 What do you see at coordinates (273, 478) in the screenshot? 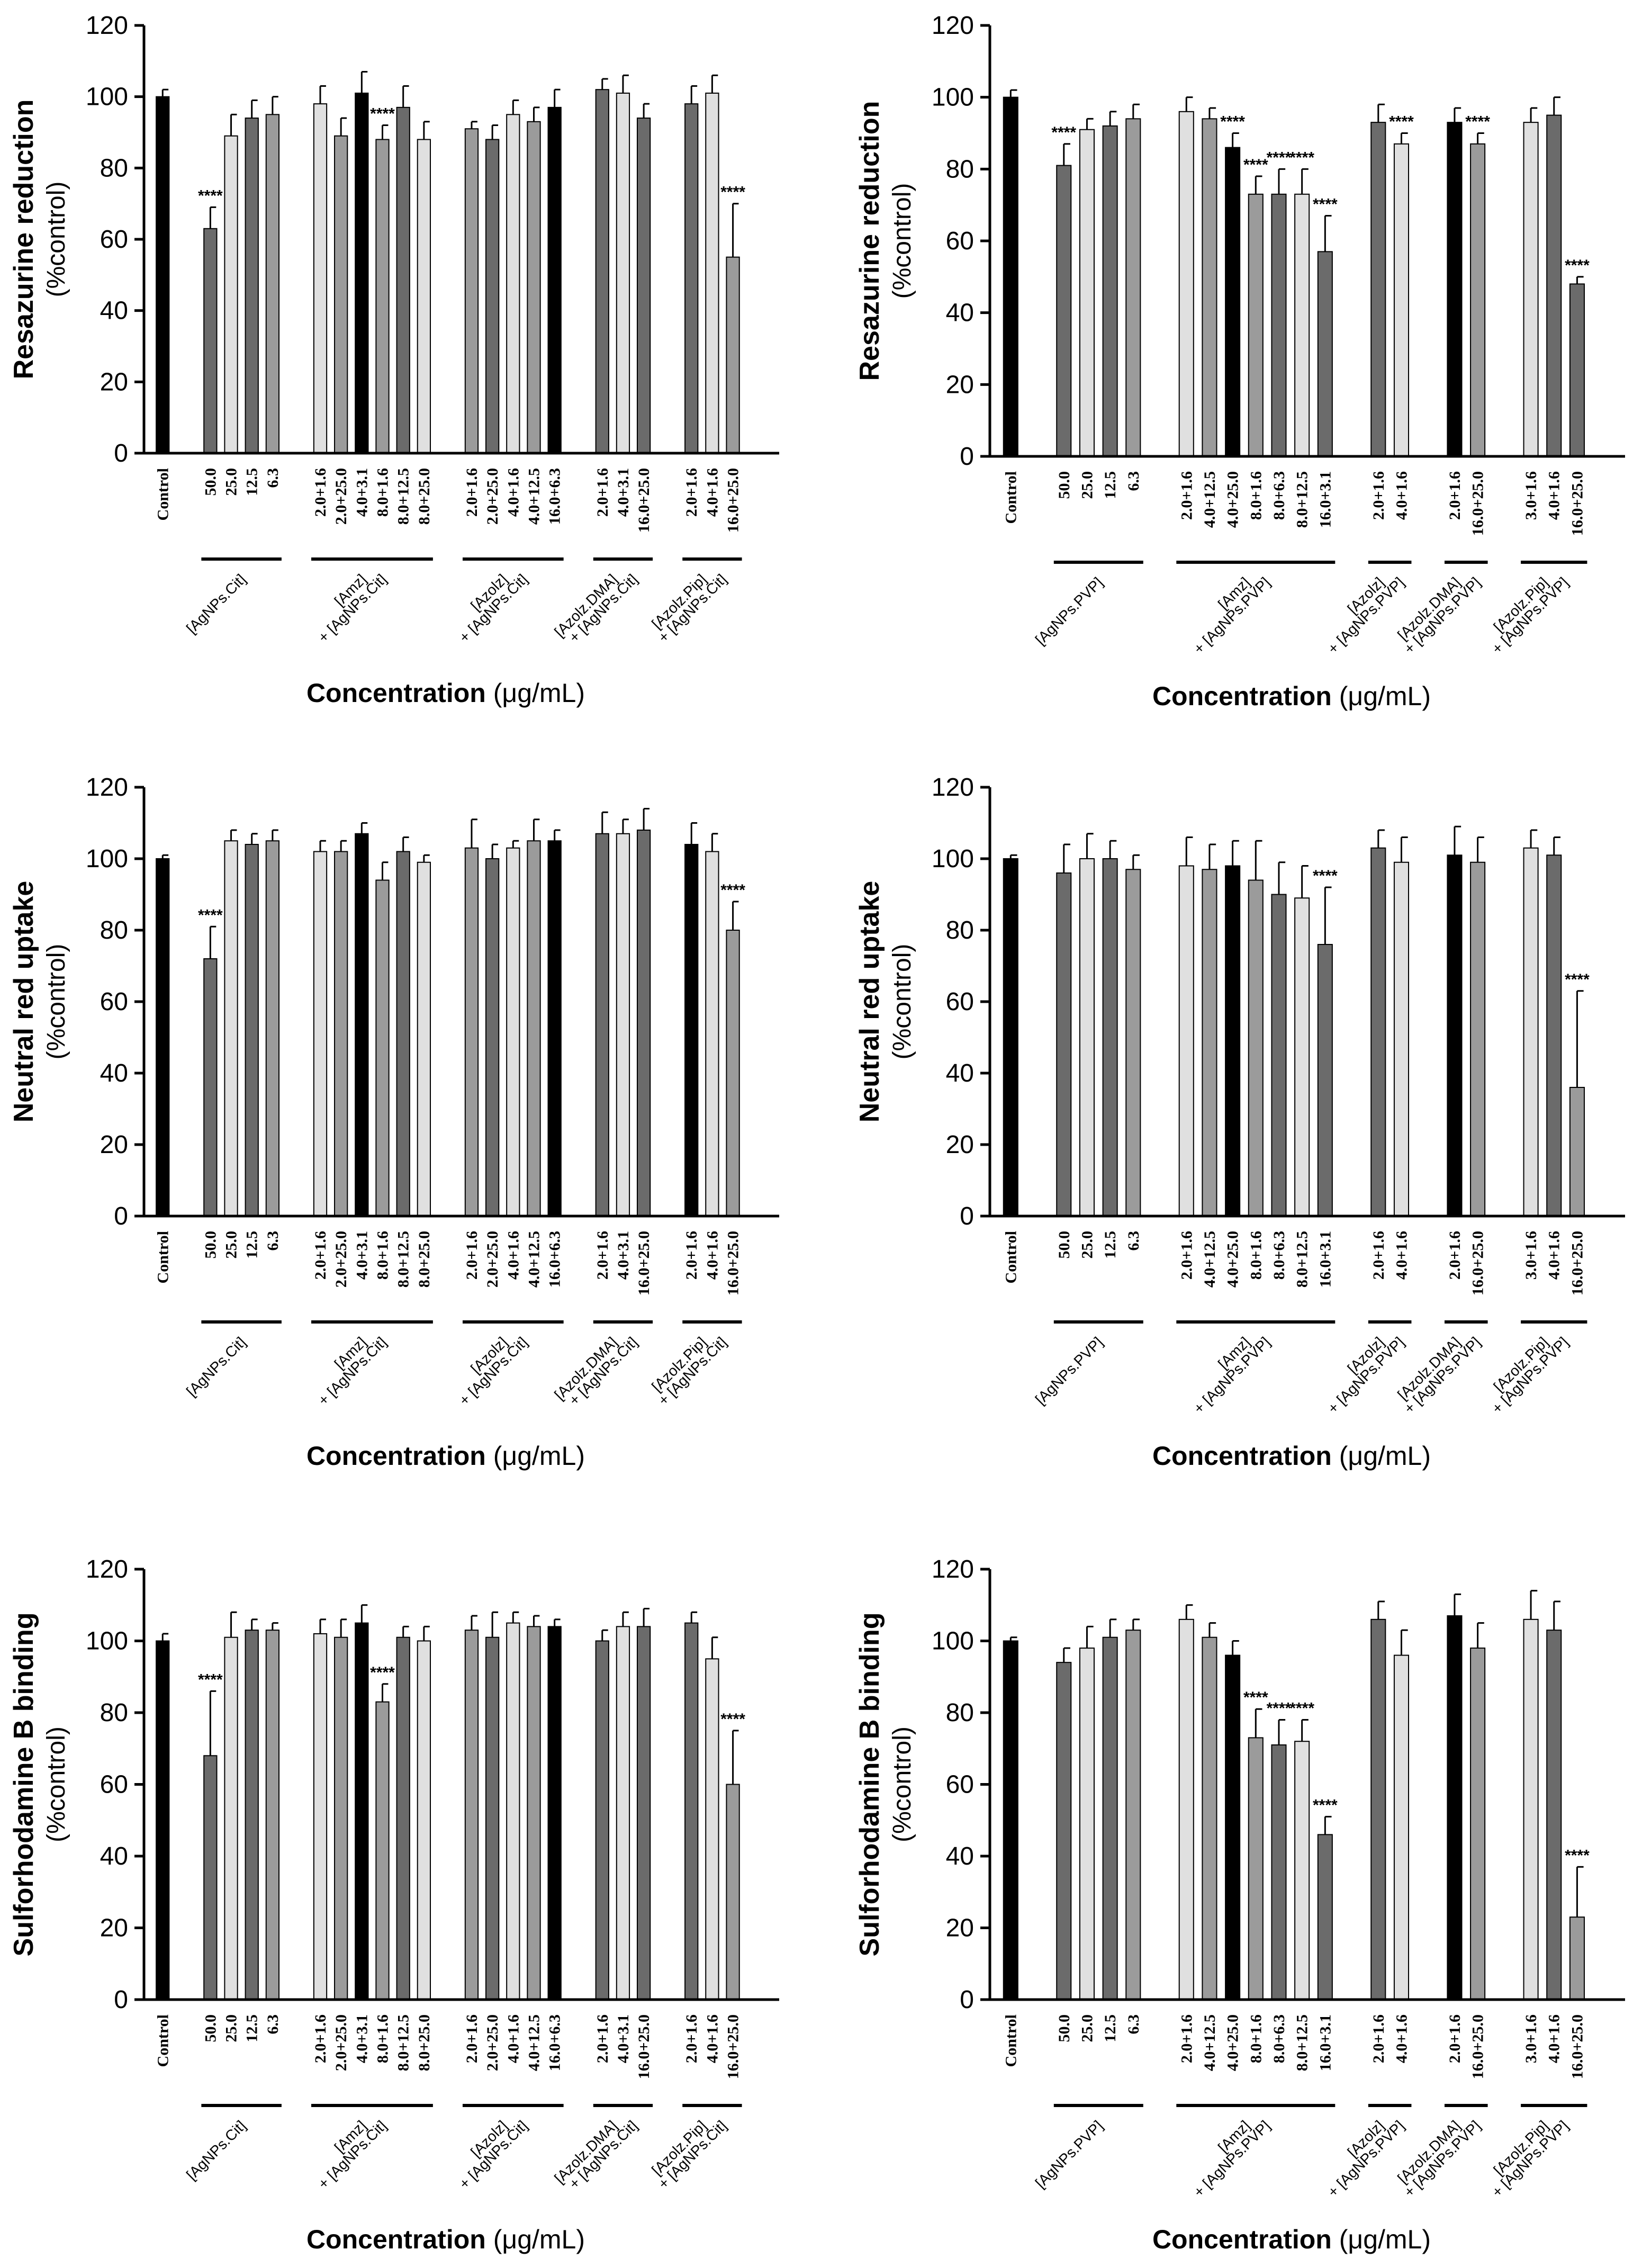
I see `category-label: 6.3` at bounding box center [273, 478].